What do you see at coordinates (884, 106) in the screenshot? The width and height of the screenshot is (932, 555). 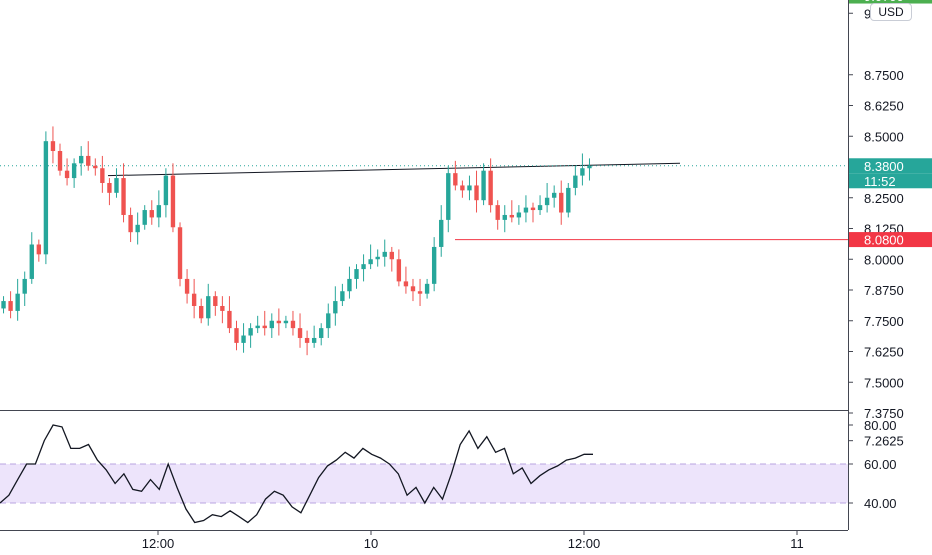 I see `price-tick-label: 8.6250` at bounding box center [884, 106].